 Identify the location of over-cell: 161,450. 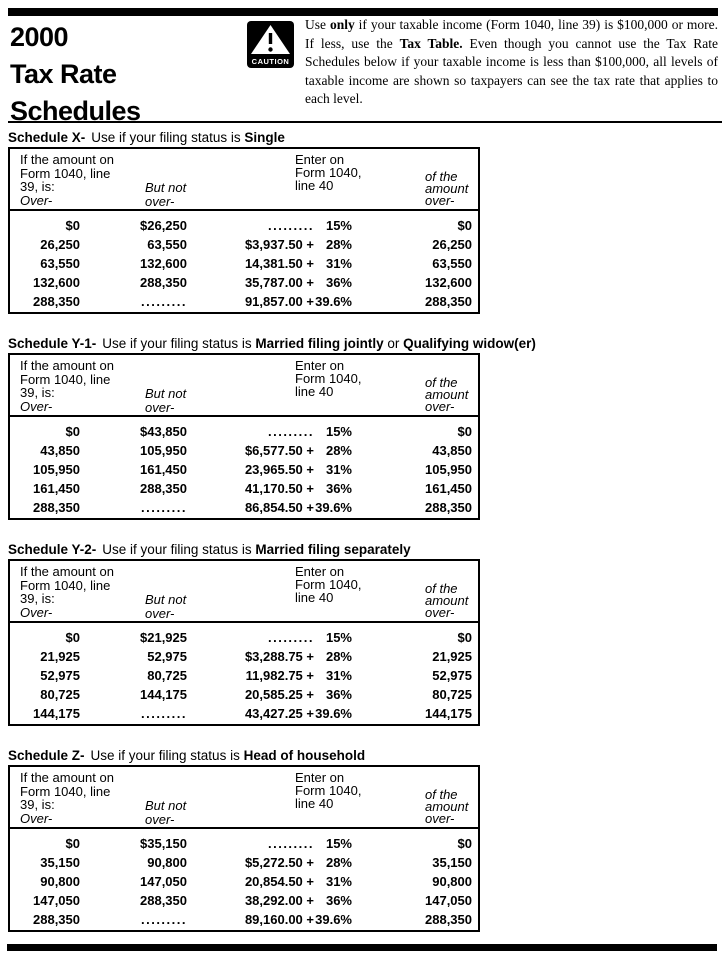
(56, 488).